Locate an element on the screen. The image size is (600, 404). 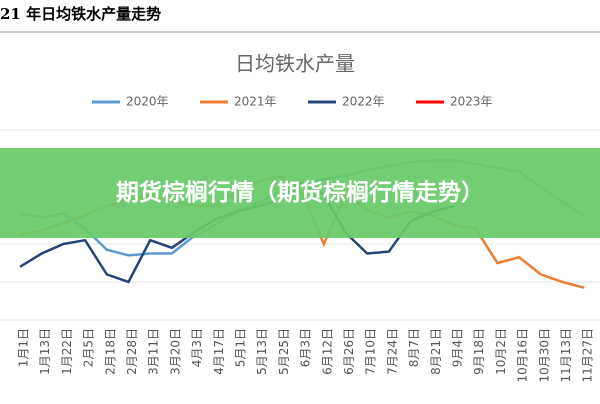
x-tick-label: 9月4日 is located at coordinates (458, 347).